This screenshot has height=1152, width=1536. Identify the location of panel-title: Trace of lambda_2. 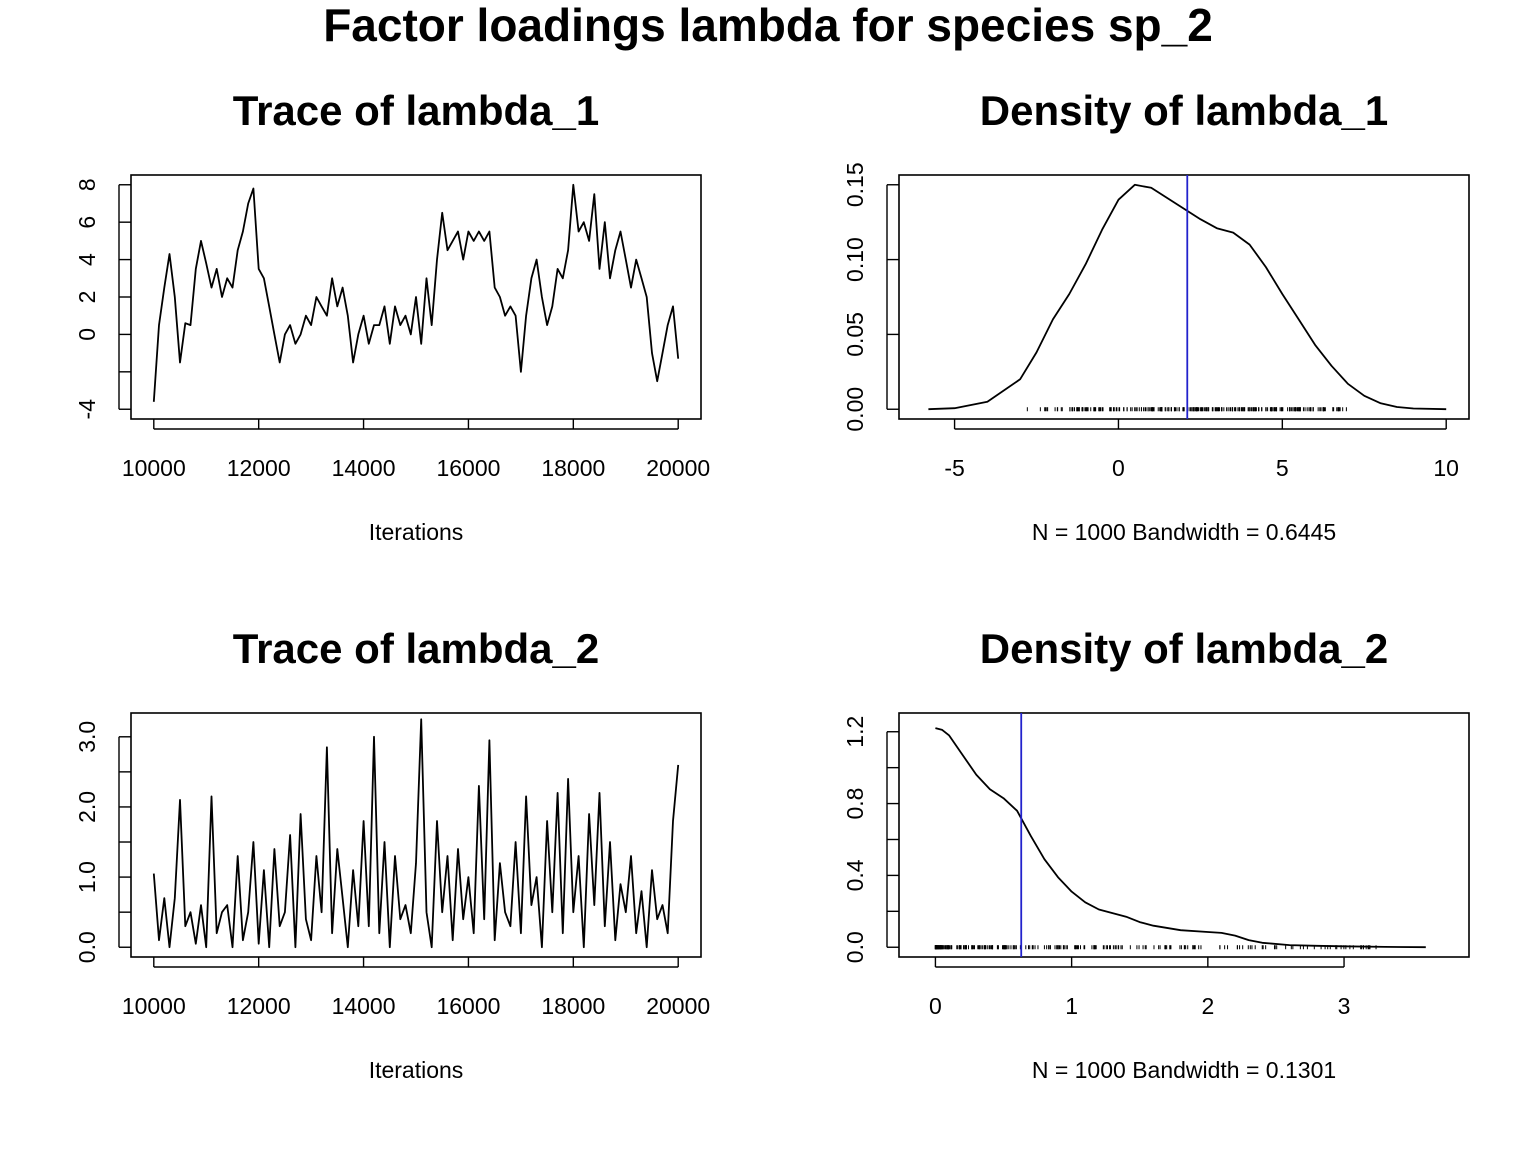
(416, 648).